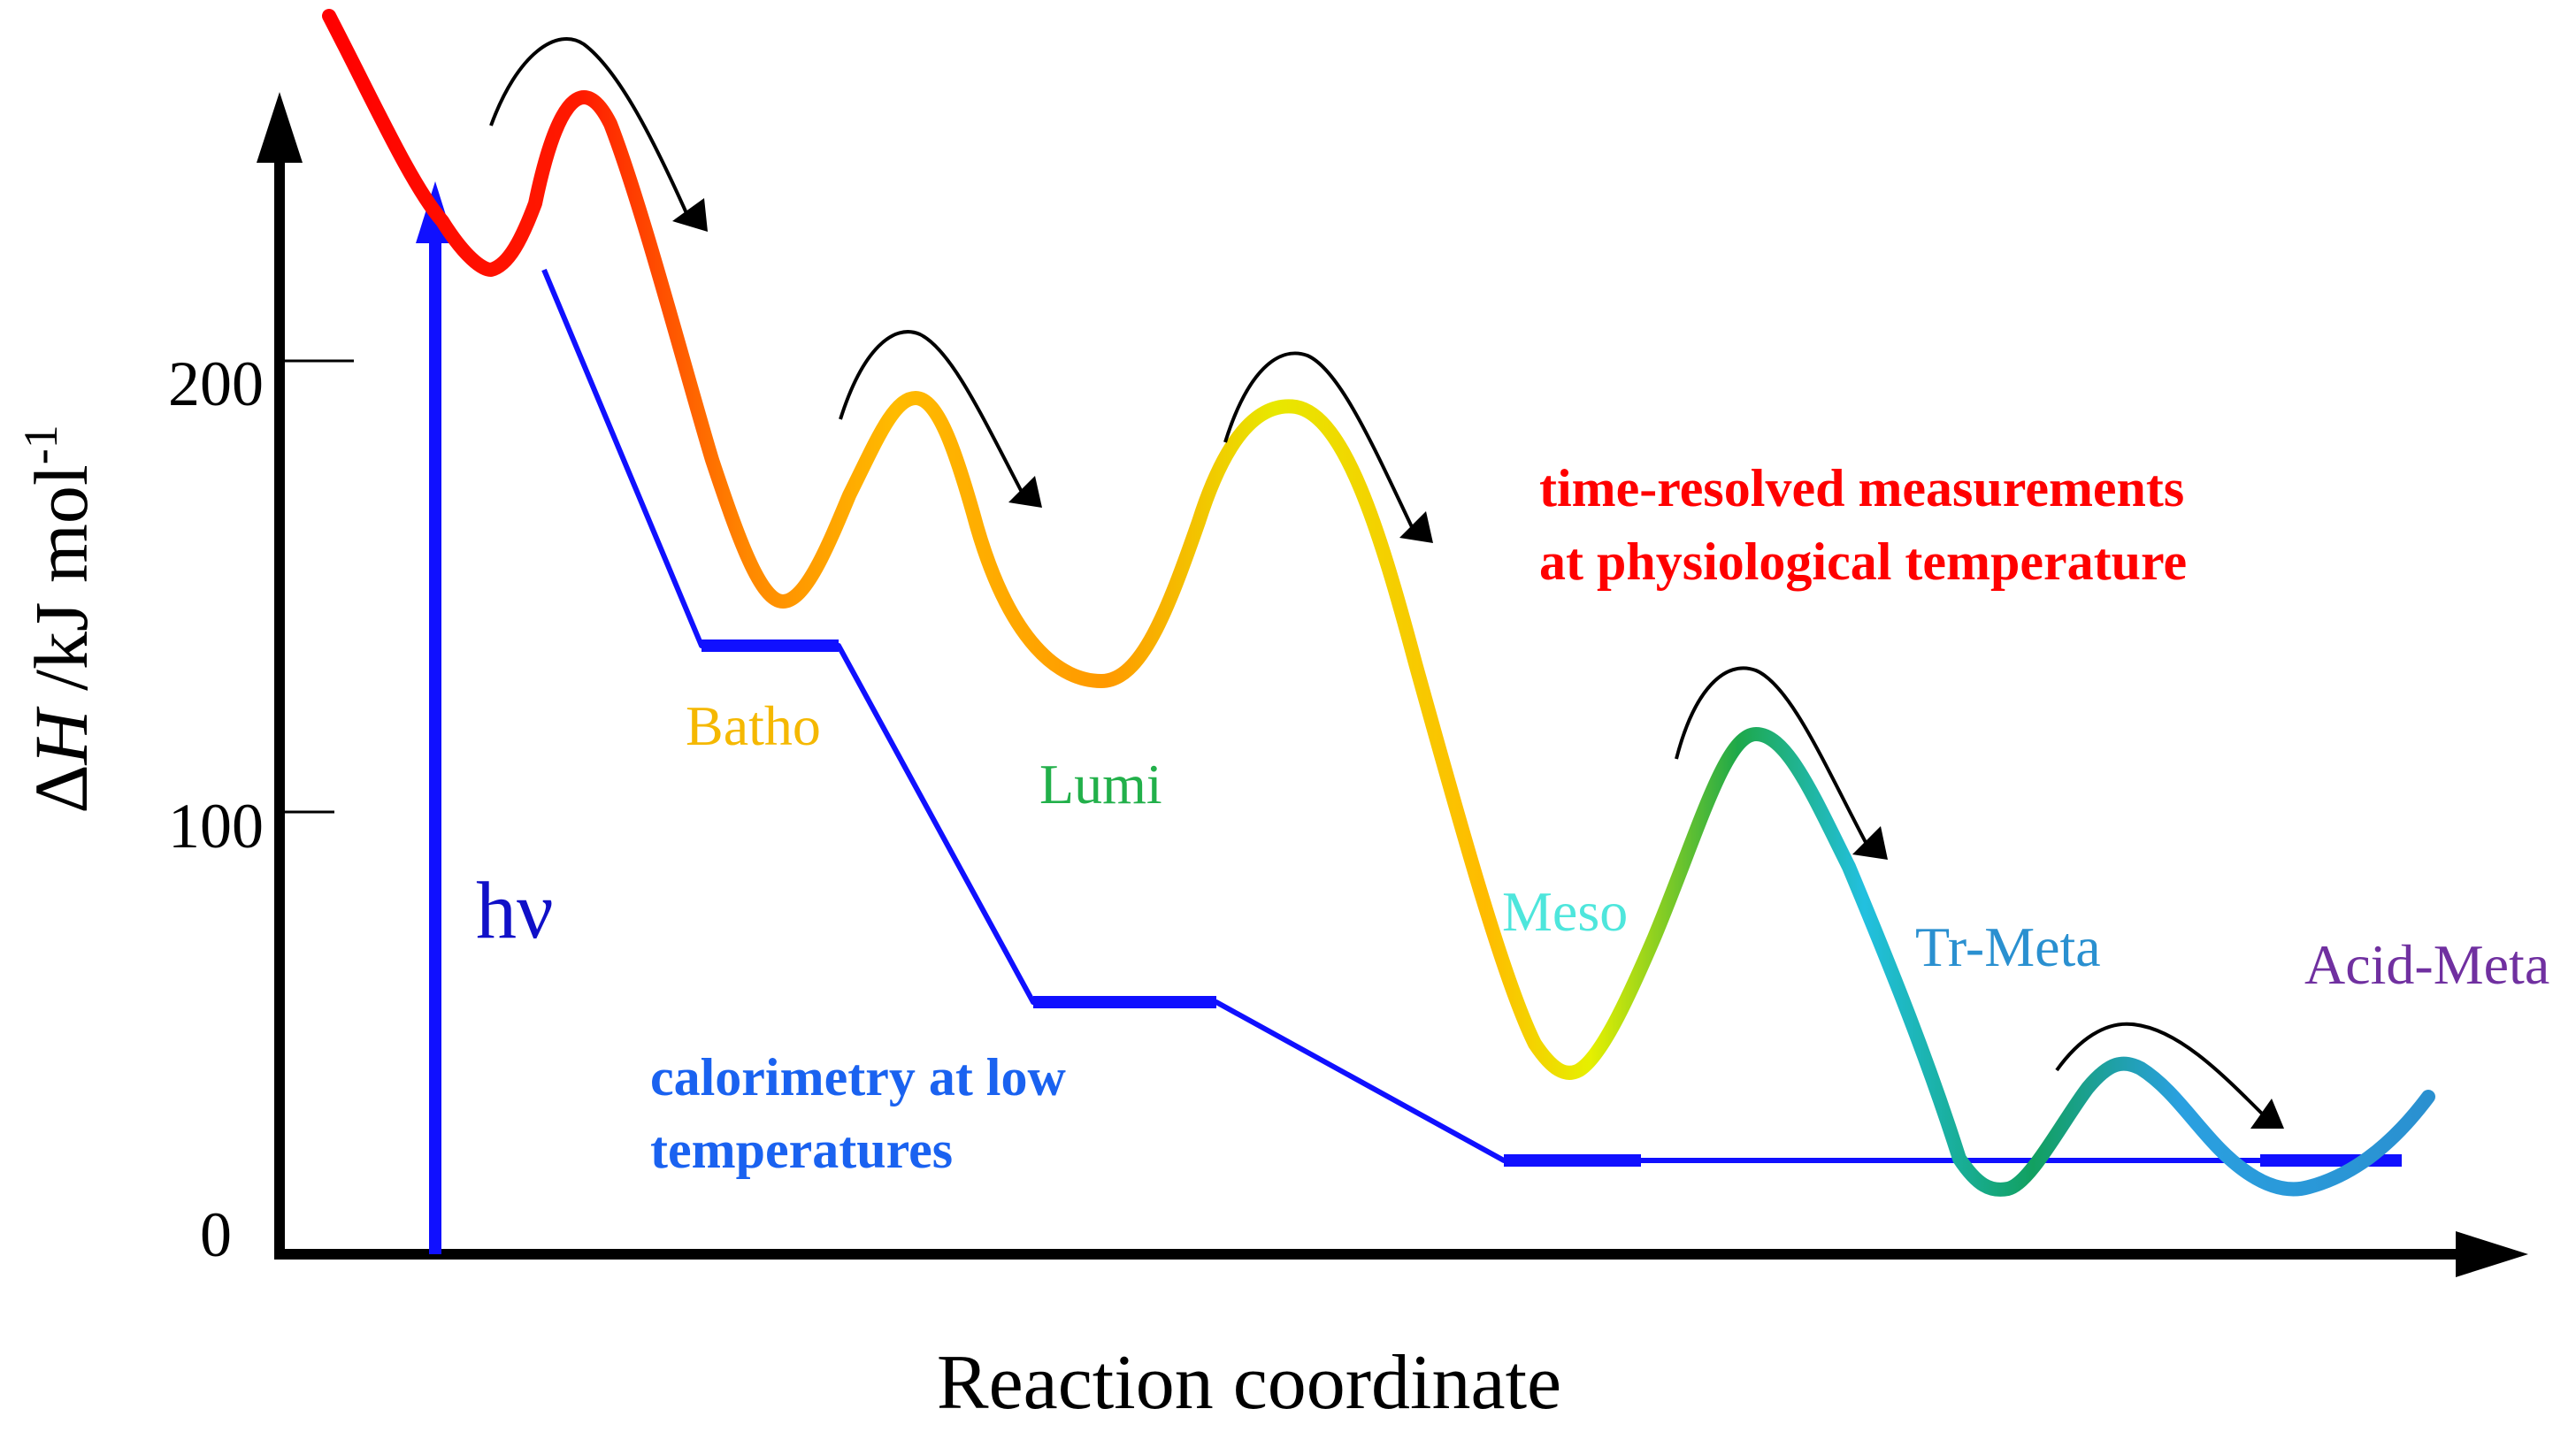  I want to click on barrier-arrow-5-head, so click(2267, 1114).